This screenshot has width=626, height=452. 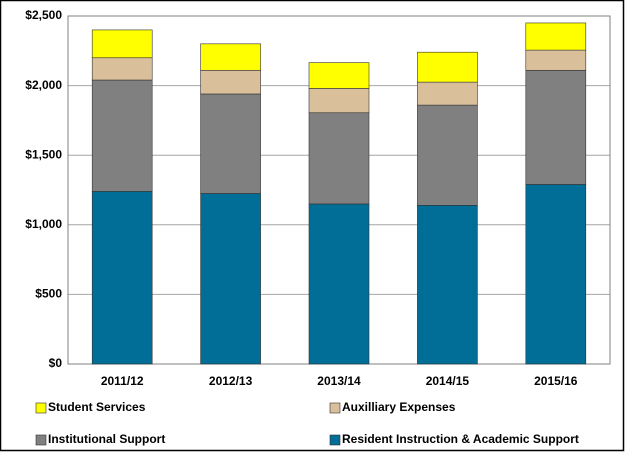 What do you see at coordinates (97, 407) in the screenshot?
I see `legend-label: Student Services` at bounding box center [97, 407].